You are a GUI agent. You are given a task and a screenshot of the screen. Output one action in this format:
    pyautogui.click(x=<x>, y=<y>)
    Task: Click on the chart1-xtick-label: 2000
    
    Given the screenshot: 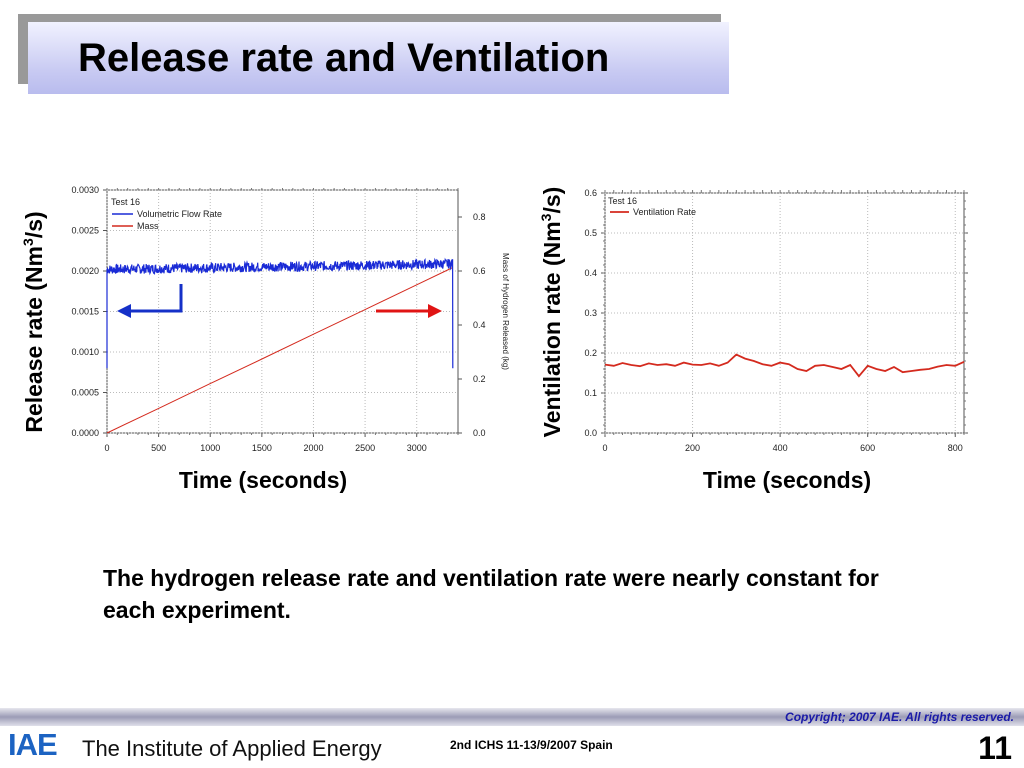 What is the action you would take?
    pyautogui.click(x=313, y=448)
    